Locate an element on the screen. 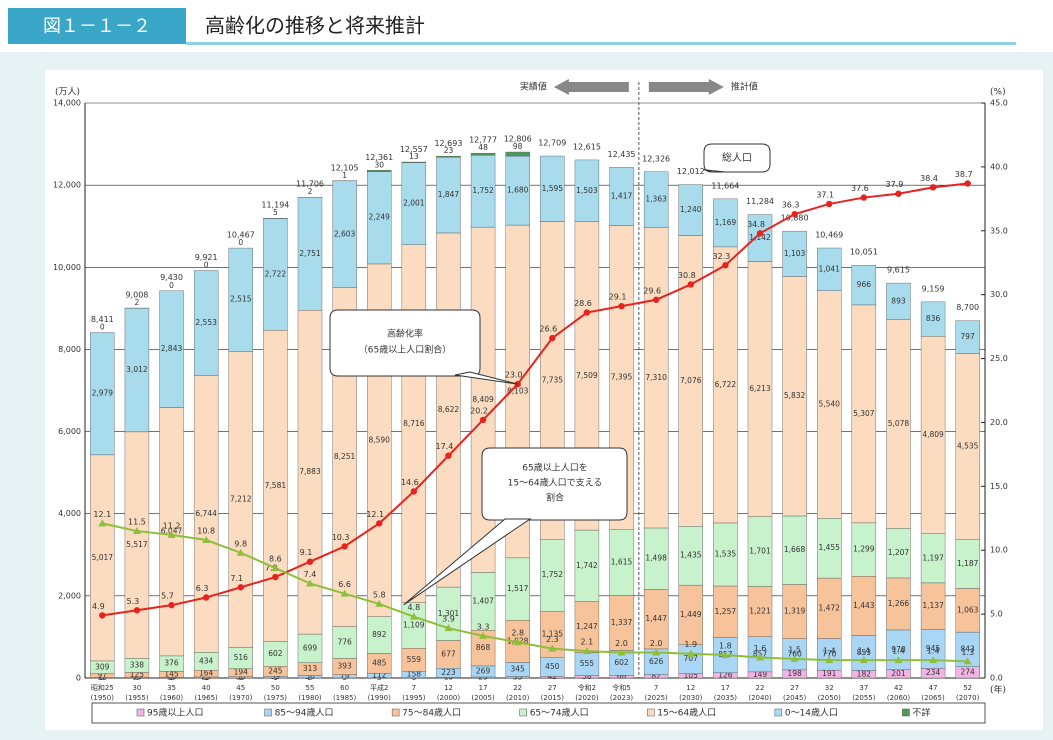 The height and width of the screenshot is (740, 1053). x-tick-label: 7 (1995) is located at coordinates (414, 693).